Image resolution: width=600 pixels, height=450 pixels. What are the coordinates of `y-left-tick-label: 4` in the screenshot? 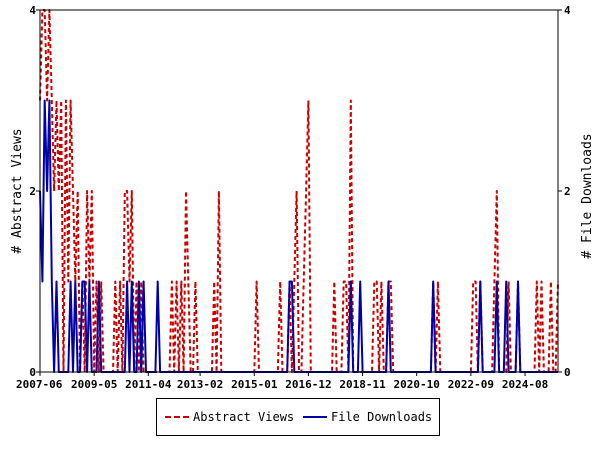 It's located at (32, 10).